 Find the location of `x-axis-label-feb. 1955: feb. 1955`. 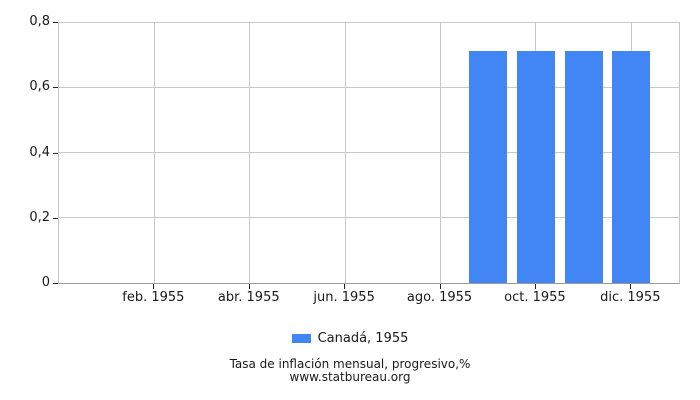

x-axis-label-feb. 1955: feb. 1955 is located at coordinates (153, 297).